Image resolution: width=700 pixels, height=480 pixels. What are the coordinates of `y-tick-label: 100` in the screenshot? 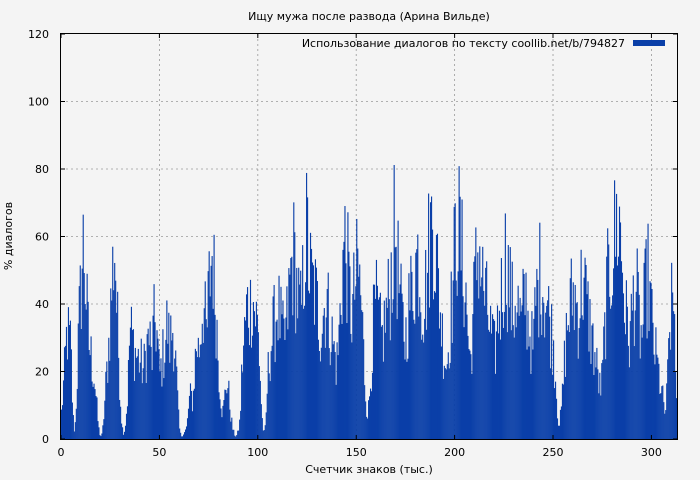 It's located at (38, 102).